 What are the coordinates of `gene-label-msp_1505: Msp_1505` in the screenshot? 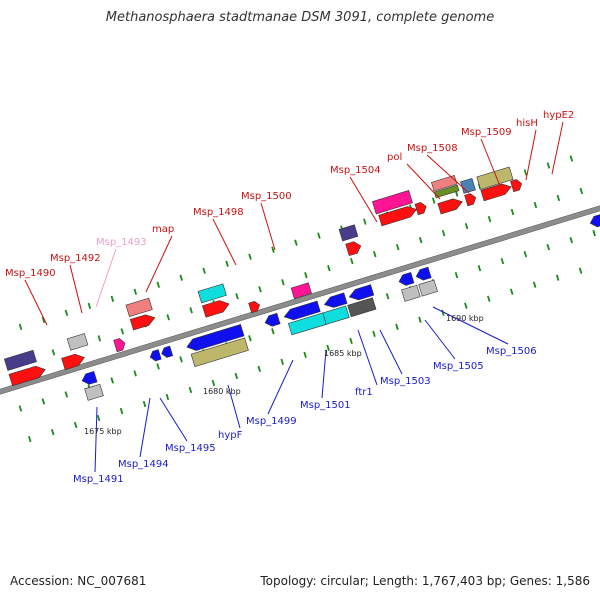 It's located at (458, 366).